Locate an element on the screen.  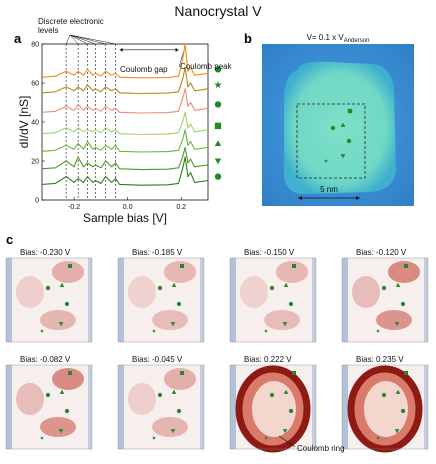
map-bias-label: Bias: -0.150 V is located at coordinates (269, 252).